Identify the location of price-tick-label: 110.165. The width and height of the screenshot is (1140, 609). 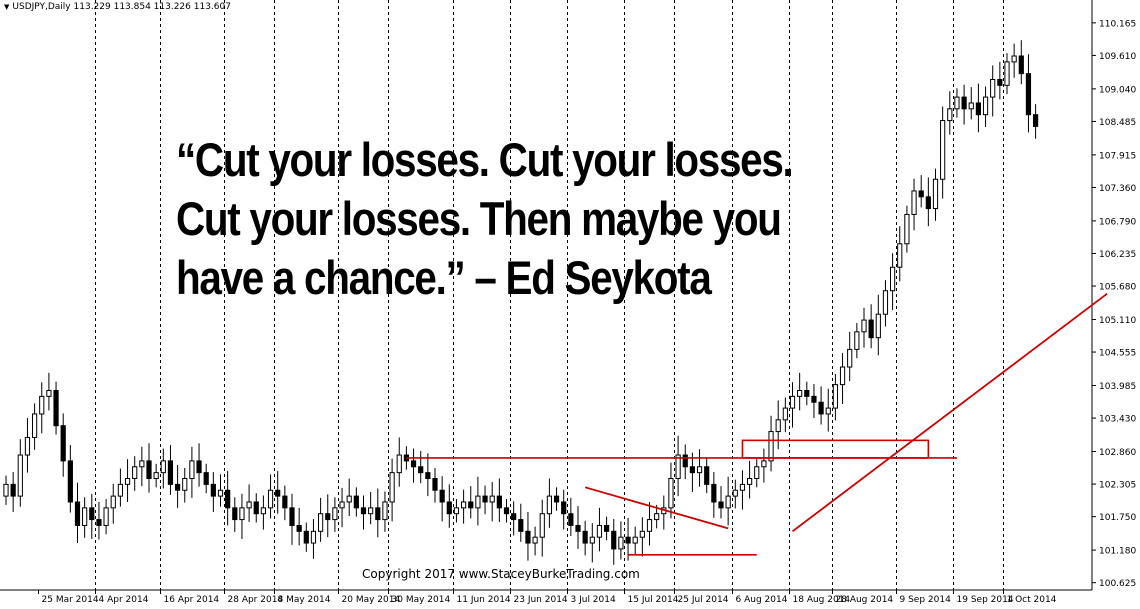
(1117, 24).